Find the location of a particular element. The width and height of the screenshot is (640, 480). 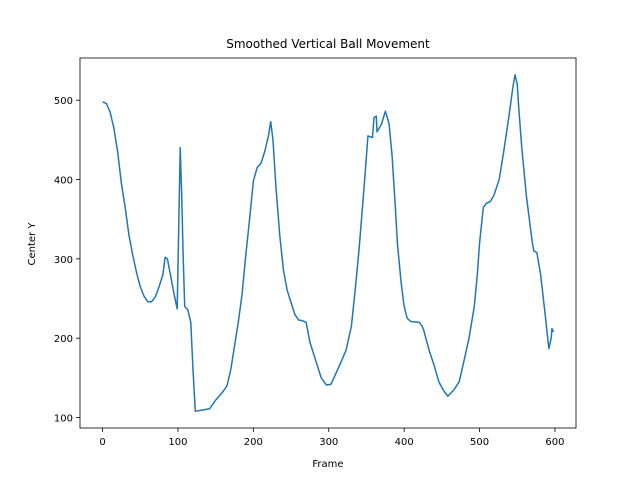

x-tick-label: 200 is located at coordinates (253, 442).